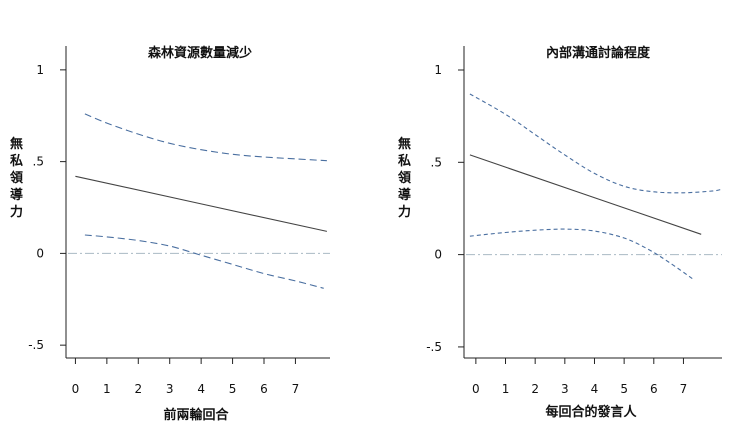  What do you see at coordinates (591, 412) in the screenshot?
I see `x-axis-label: 每回合的發言人` at bounding box center [591, 412].